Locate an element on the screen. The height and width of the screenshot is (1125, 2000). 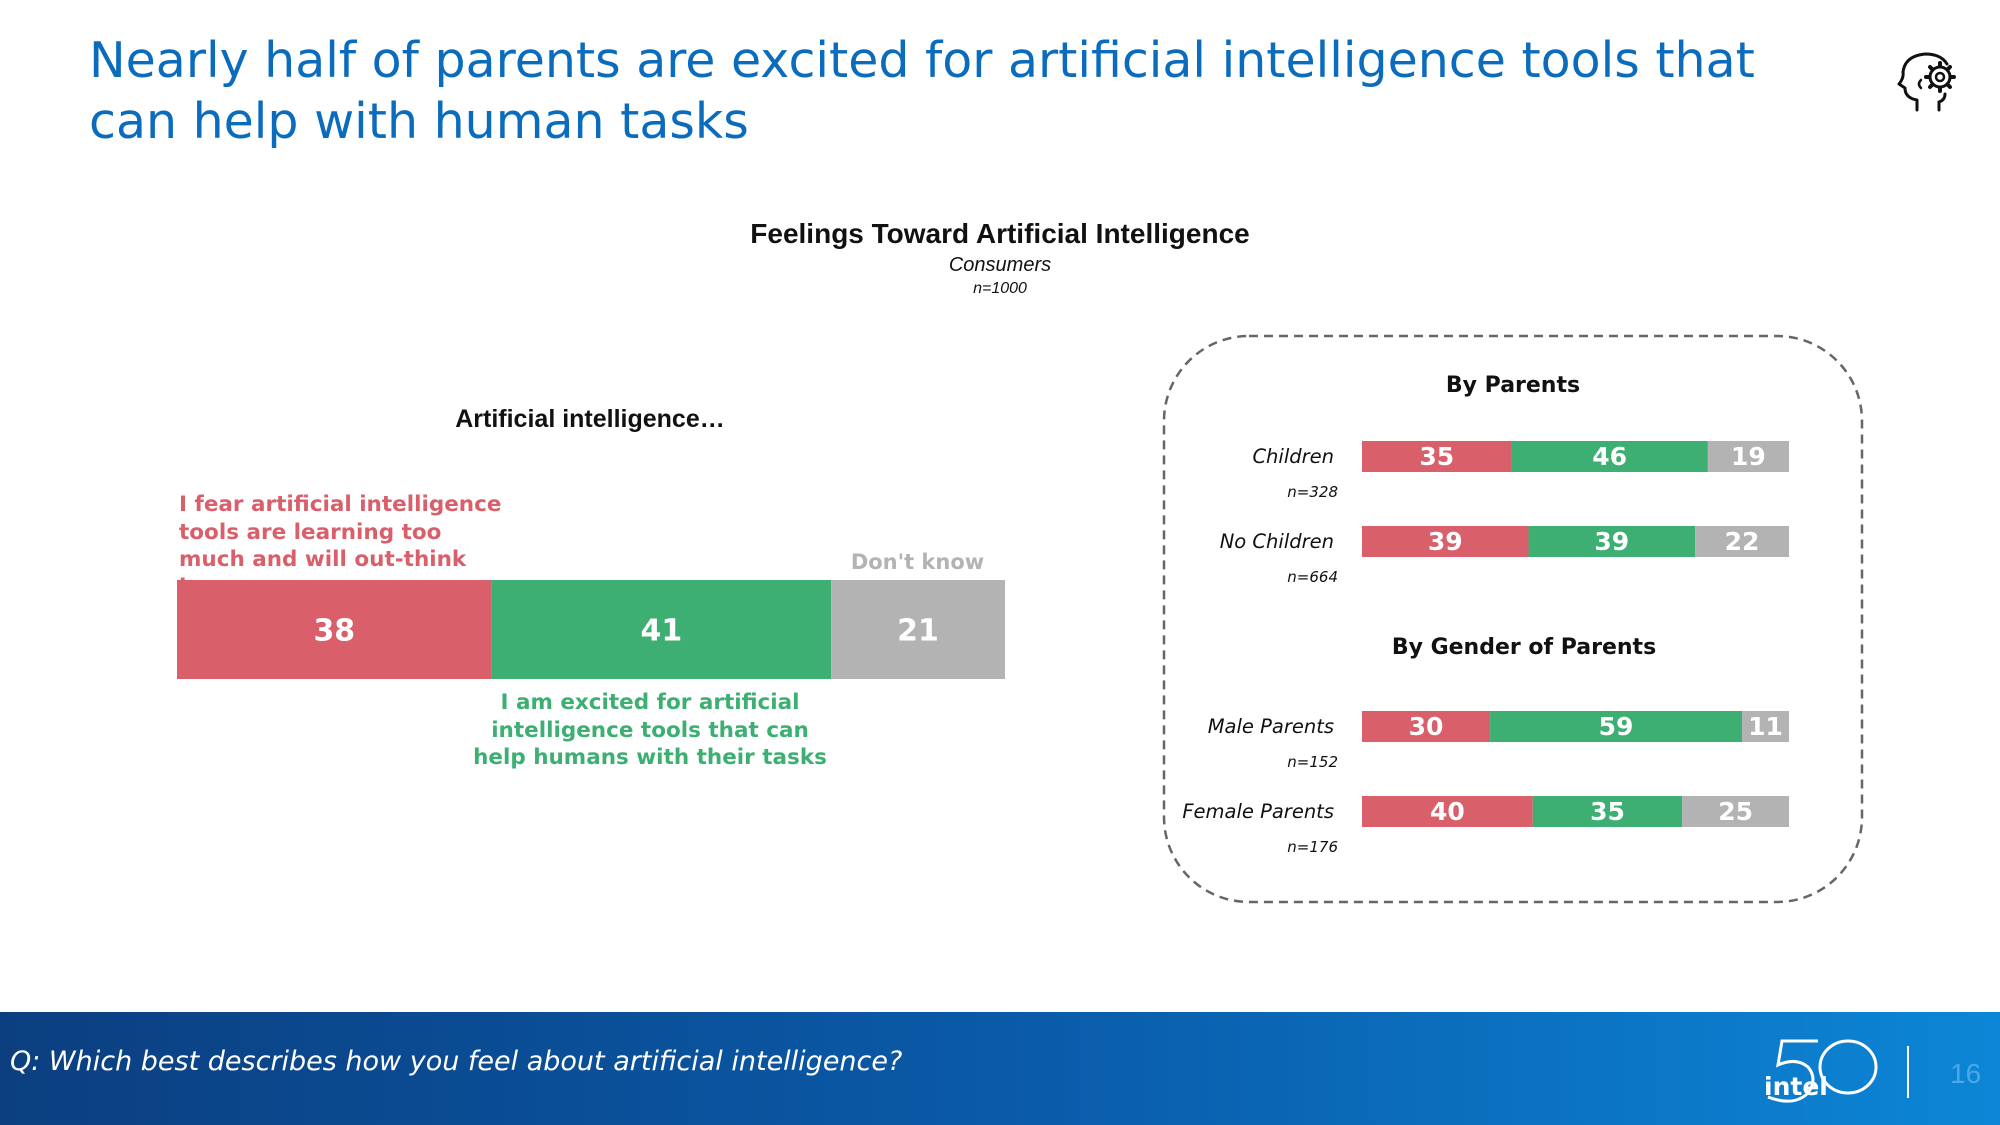
bar-no-children-excited-value: 39 is located at coordinates (1611, 541).